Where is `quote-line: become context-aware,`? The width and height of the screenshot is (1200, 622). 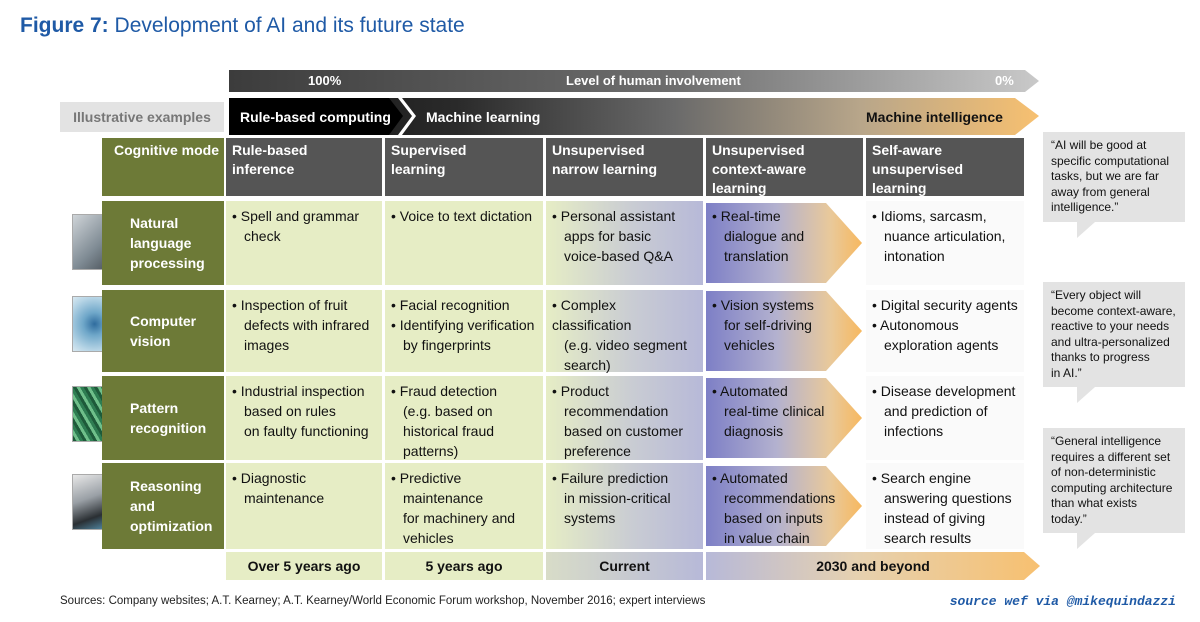
quote-line: become context-aware, is located at coordinates (1113, 310).